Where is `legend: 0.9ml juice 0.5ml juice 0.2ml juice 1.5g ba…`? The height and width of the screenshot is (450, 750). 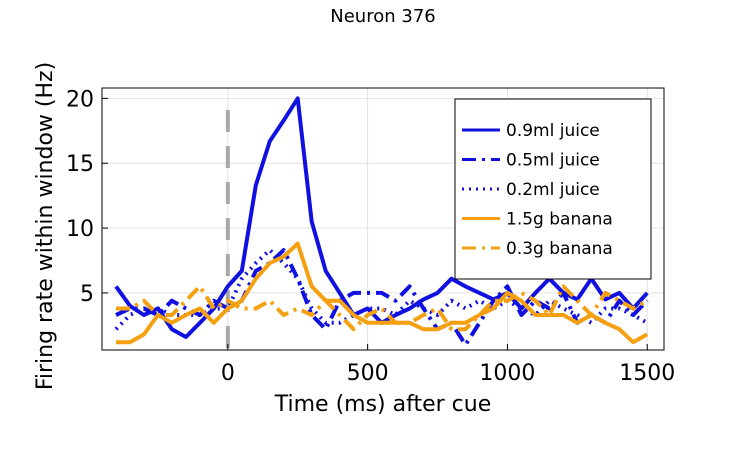 legend: 0.9ml juice 0.5ml juice 0.2ml juice 1.5g ba… is located at coordinates (553, 189).